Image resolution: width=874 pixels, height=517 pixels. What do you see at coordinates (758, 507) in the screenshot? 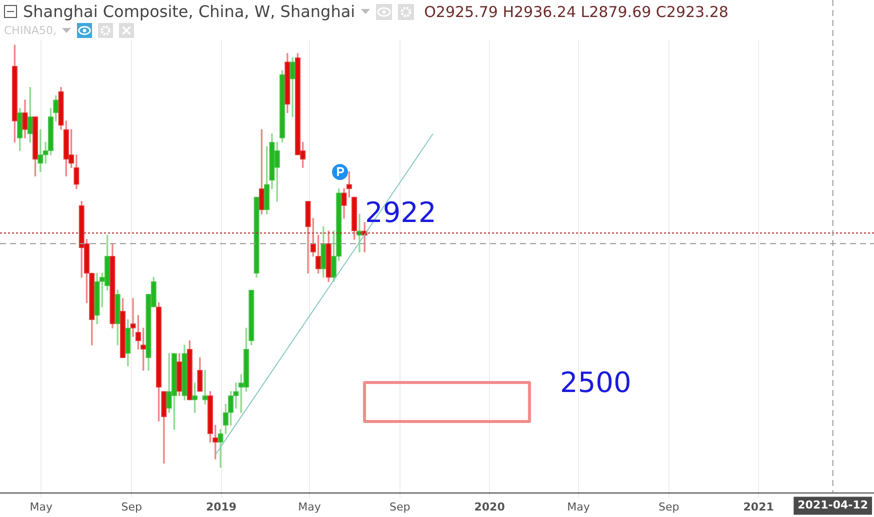
I see `x-tick-label: 2021` at bounding box center [758, 507].